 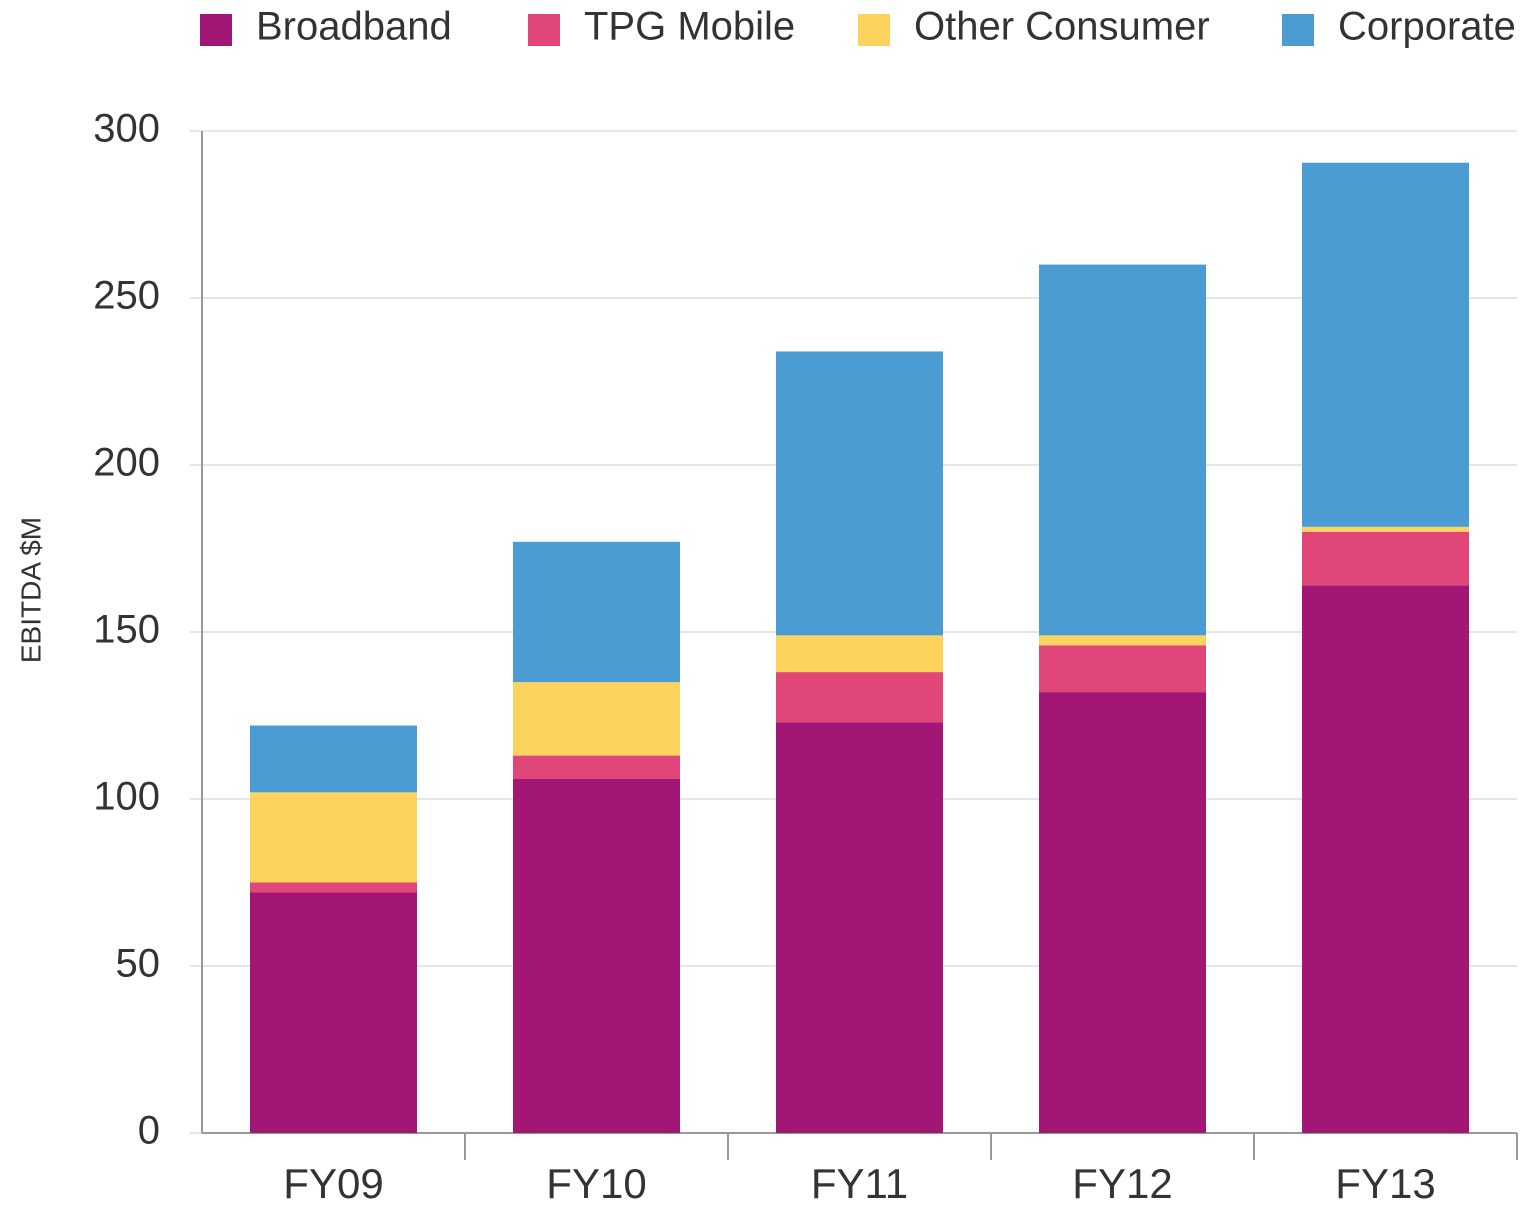 What do you see at coordinates (1427, 27) in the screenshot?
I see `legend-label: Corporate` at bounding box center [1427, 27].